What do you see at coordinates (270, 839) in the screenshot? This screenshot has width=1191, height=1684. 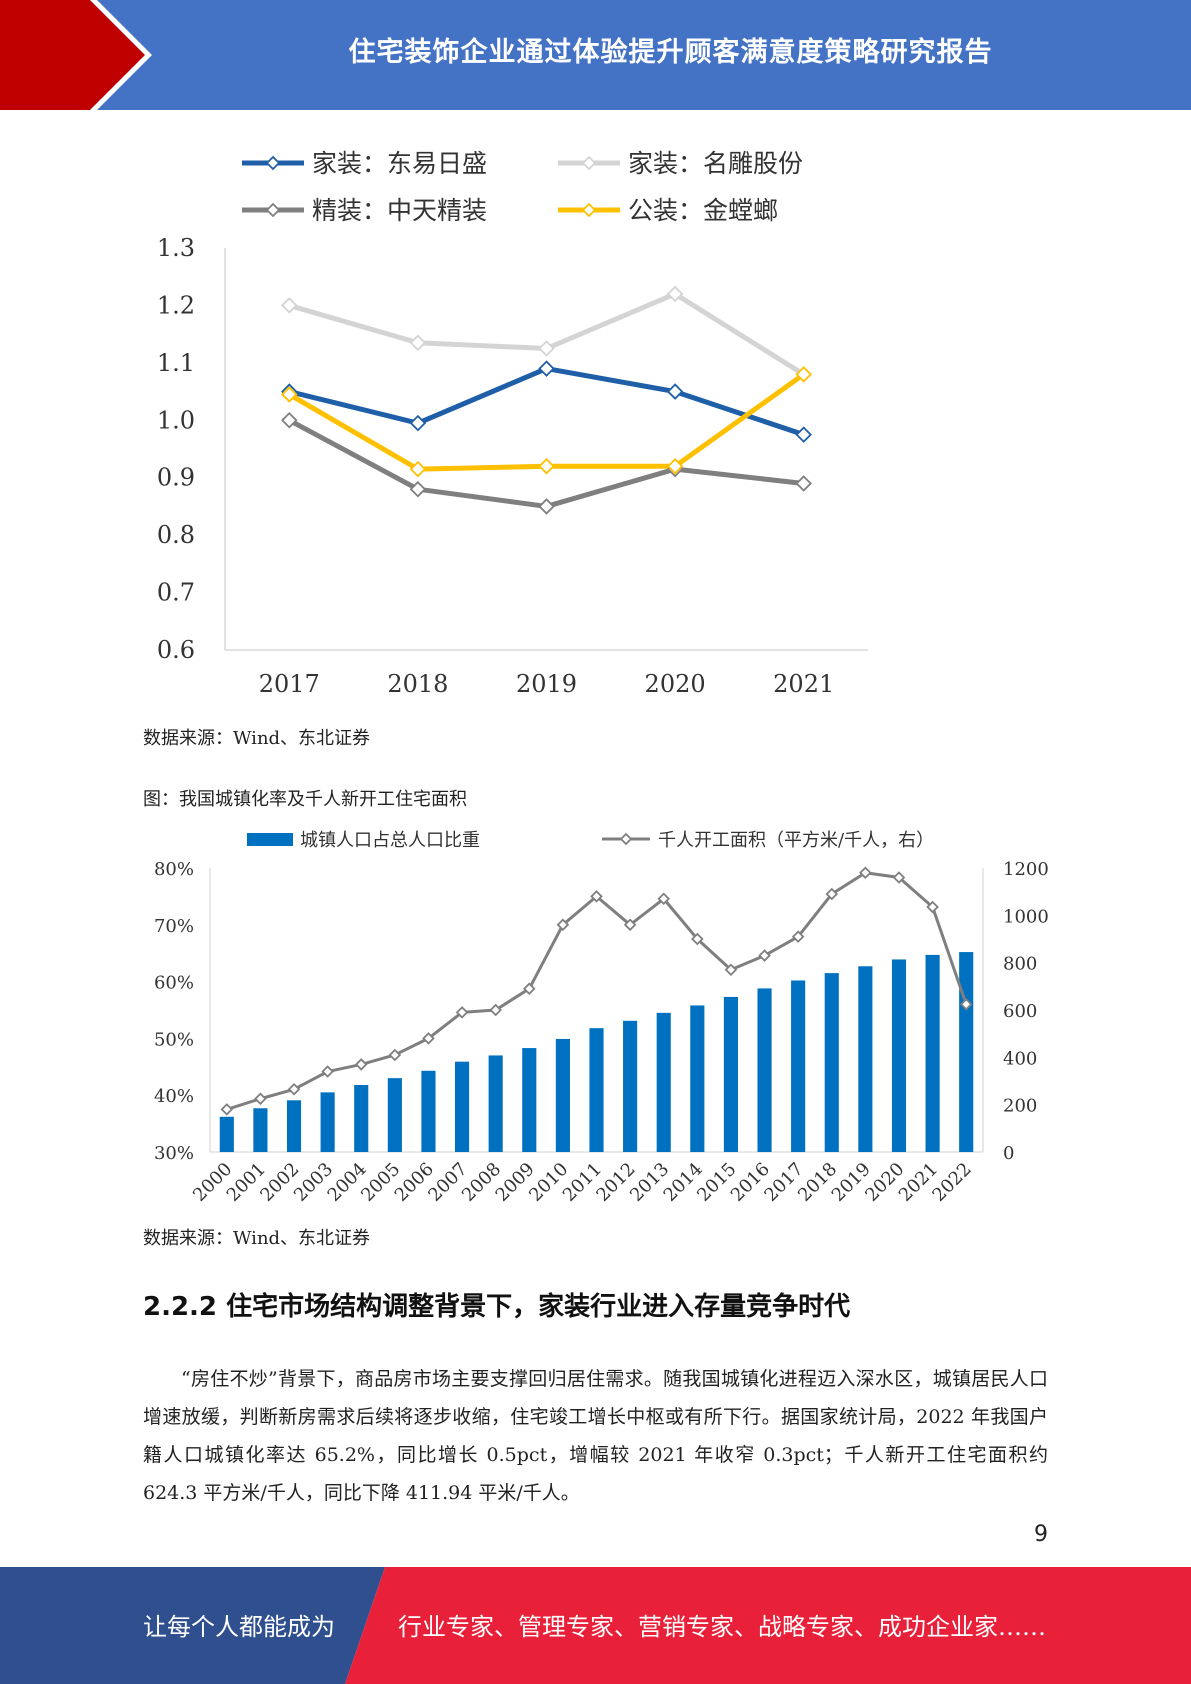 I see `legend-swatch` at bounding box center [270, 839].